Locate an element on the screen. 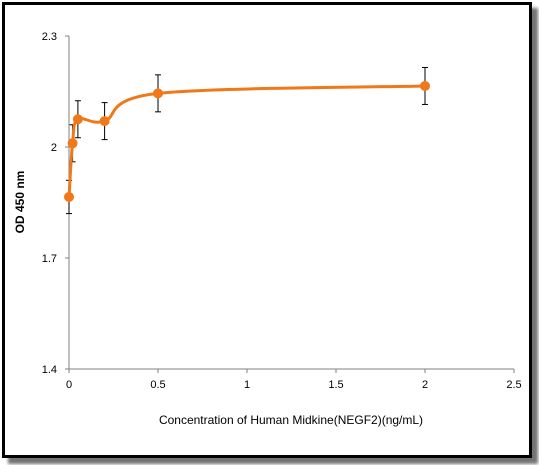  x-tick-label: 2.5 is located at coordinates (513, 385).